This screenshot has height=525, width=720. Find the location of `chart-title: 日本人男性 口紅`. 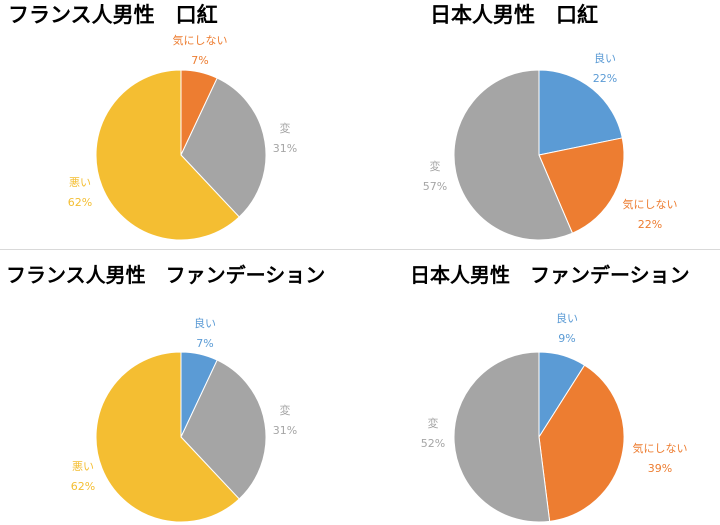

chart-title: 日本人男性 口紅 is located at coordinates (514, 15).